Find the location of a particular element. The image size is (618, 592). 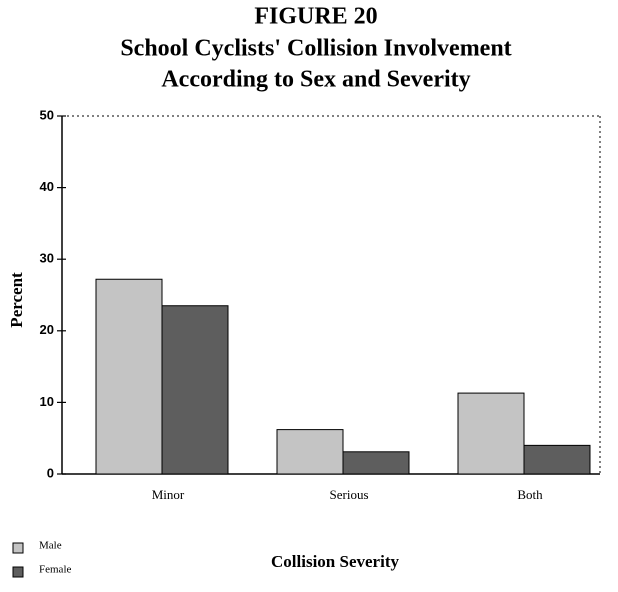

legend-label: Male is located at coordinates (50, 546).